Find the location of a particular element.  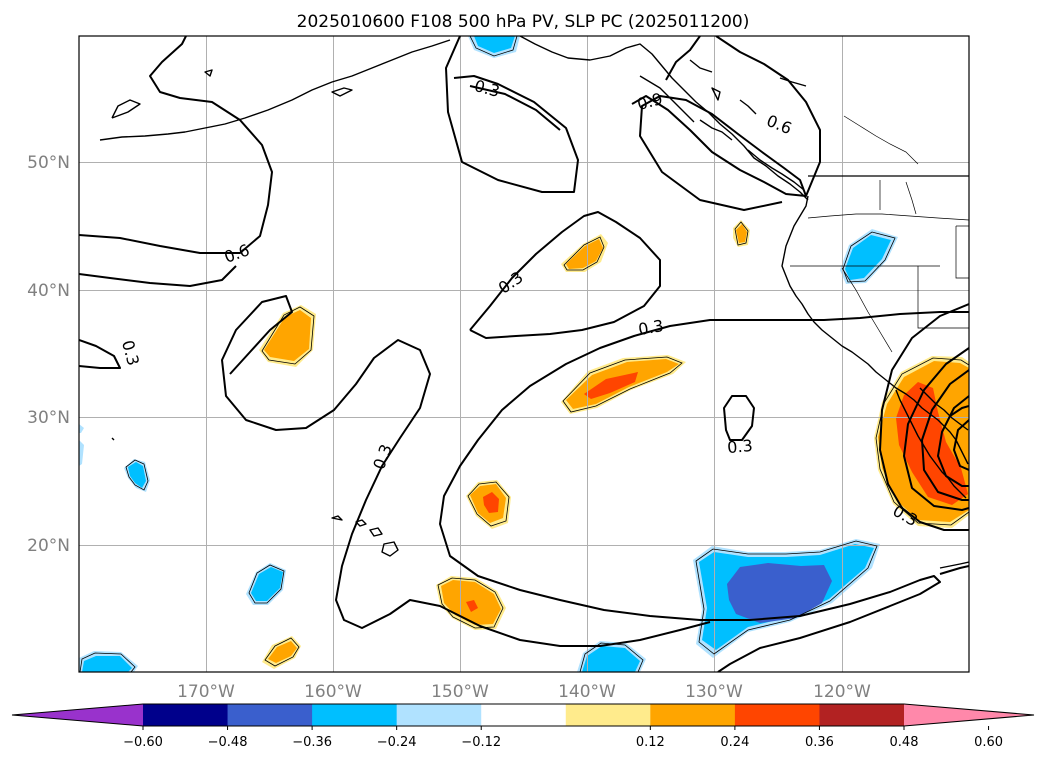

lon-tick-label: 140°W is located at coordinates (587, 692).